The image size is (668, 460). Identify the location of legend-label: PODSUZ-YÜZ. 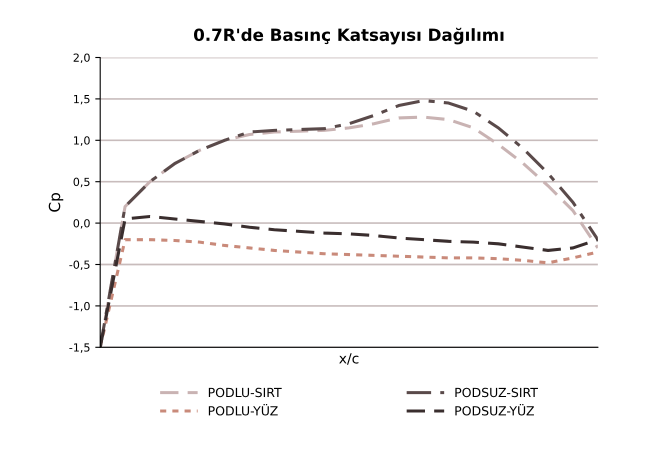
(494, 410).